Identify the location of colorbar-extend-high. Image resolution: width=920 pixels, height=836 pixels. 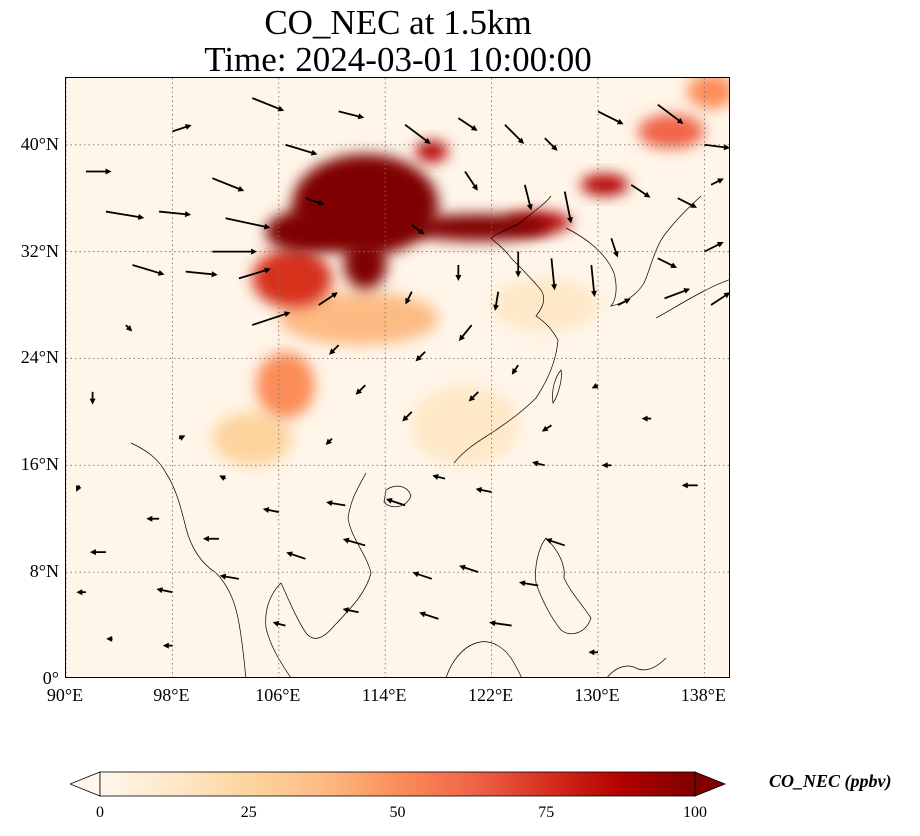
(710, 784).